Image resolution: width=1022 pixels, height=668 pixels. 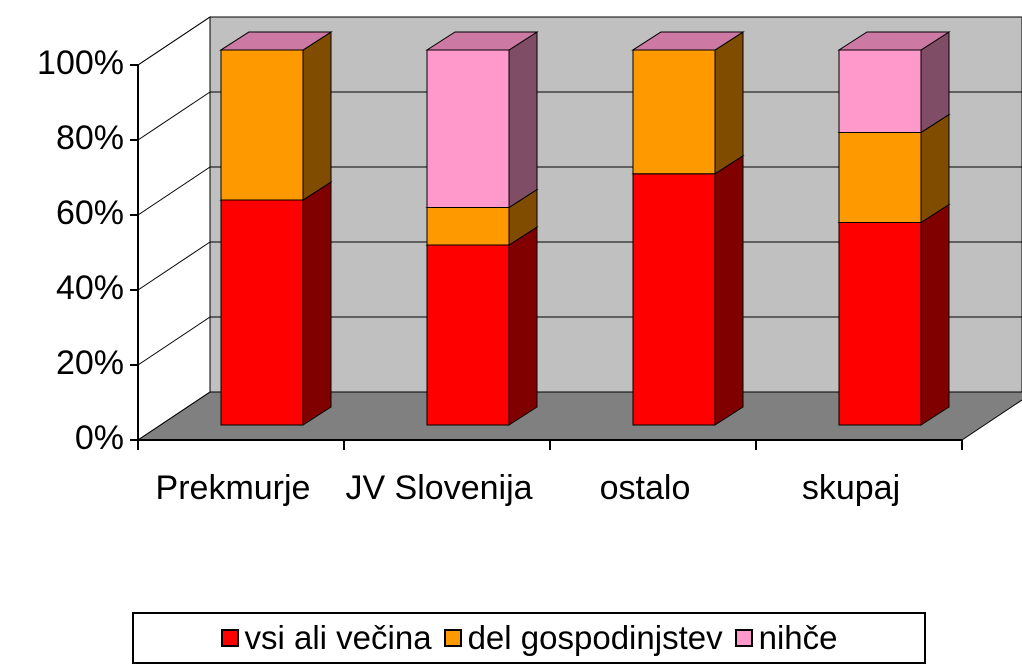 I want to click on legend-label: del gospodinjstev, so click(x=595, y=637).